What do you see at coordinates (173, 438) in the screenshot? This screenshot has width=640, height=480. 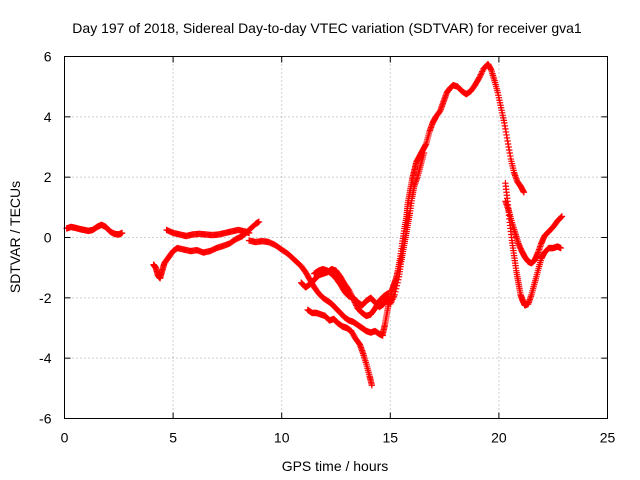 I see `x-tick-label: 5` at bounding box center [173, 438].